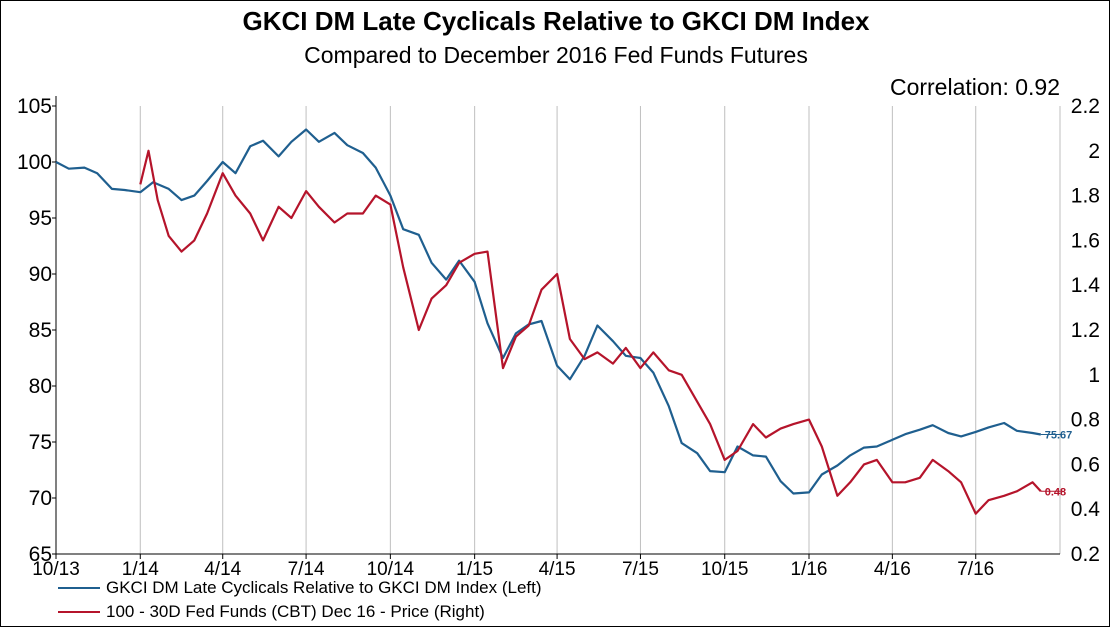 Image resolution: width=1112 pixels, height=629 pixels. Describe the element at coordinates (640, 569) in the screenshot. I see `x-tick-label: 7/15` at that location.